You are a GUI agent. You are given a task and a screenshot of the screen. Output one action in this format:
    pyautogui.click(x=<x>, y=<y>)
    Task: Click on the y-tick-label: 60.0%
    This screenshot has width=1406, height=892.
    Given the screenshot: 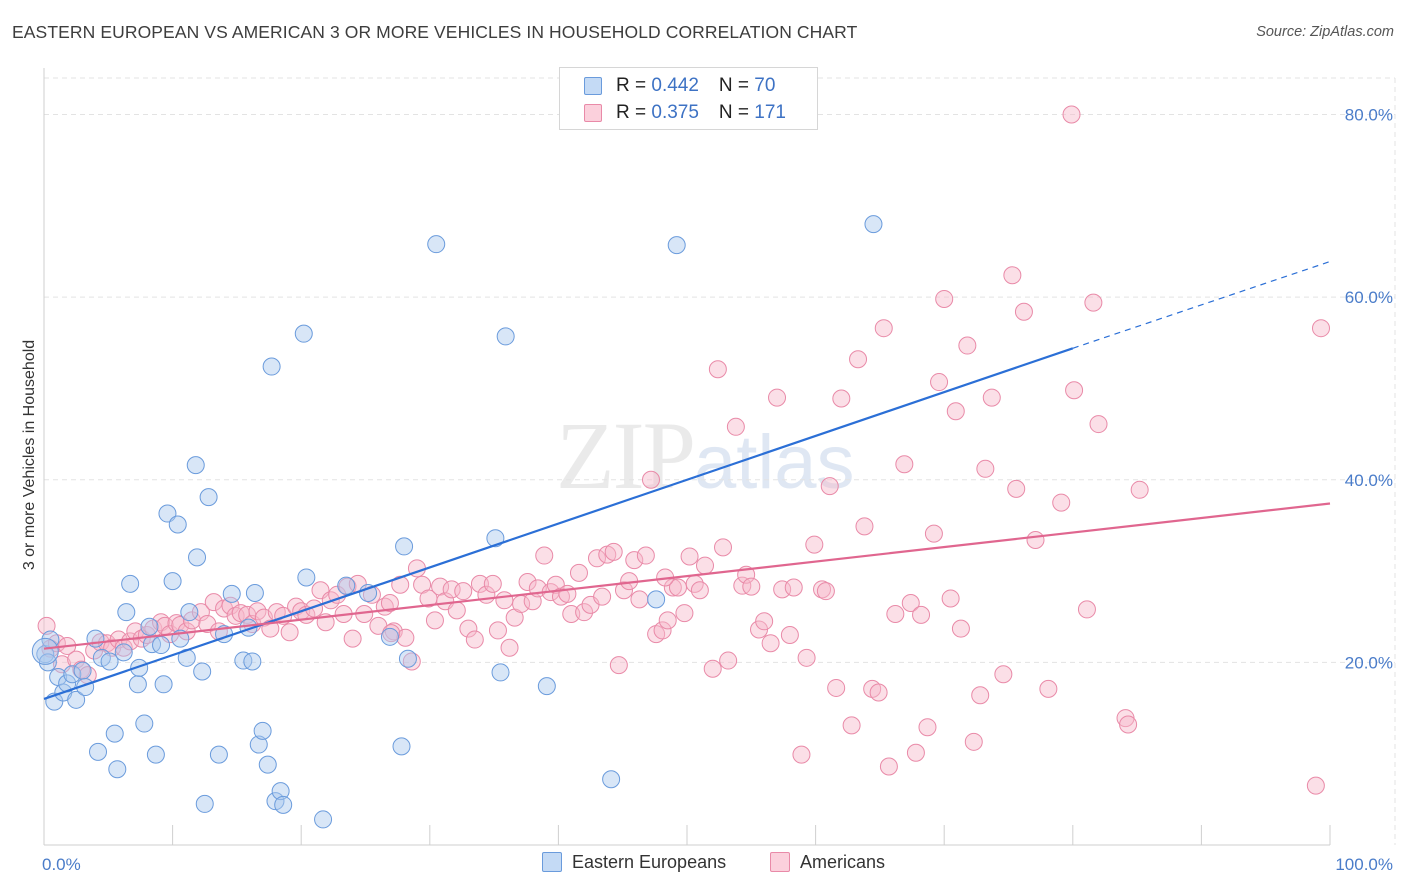 What is the action you would take?
    pyautogui.click(x=1369, y=297)
    